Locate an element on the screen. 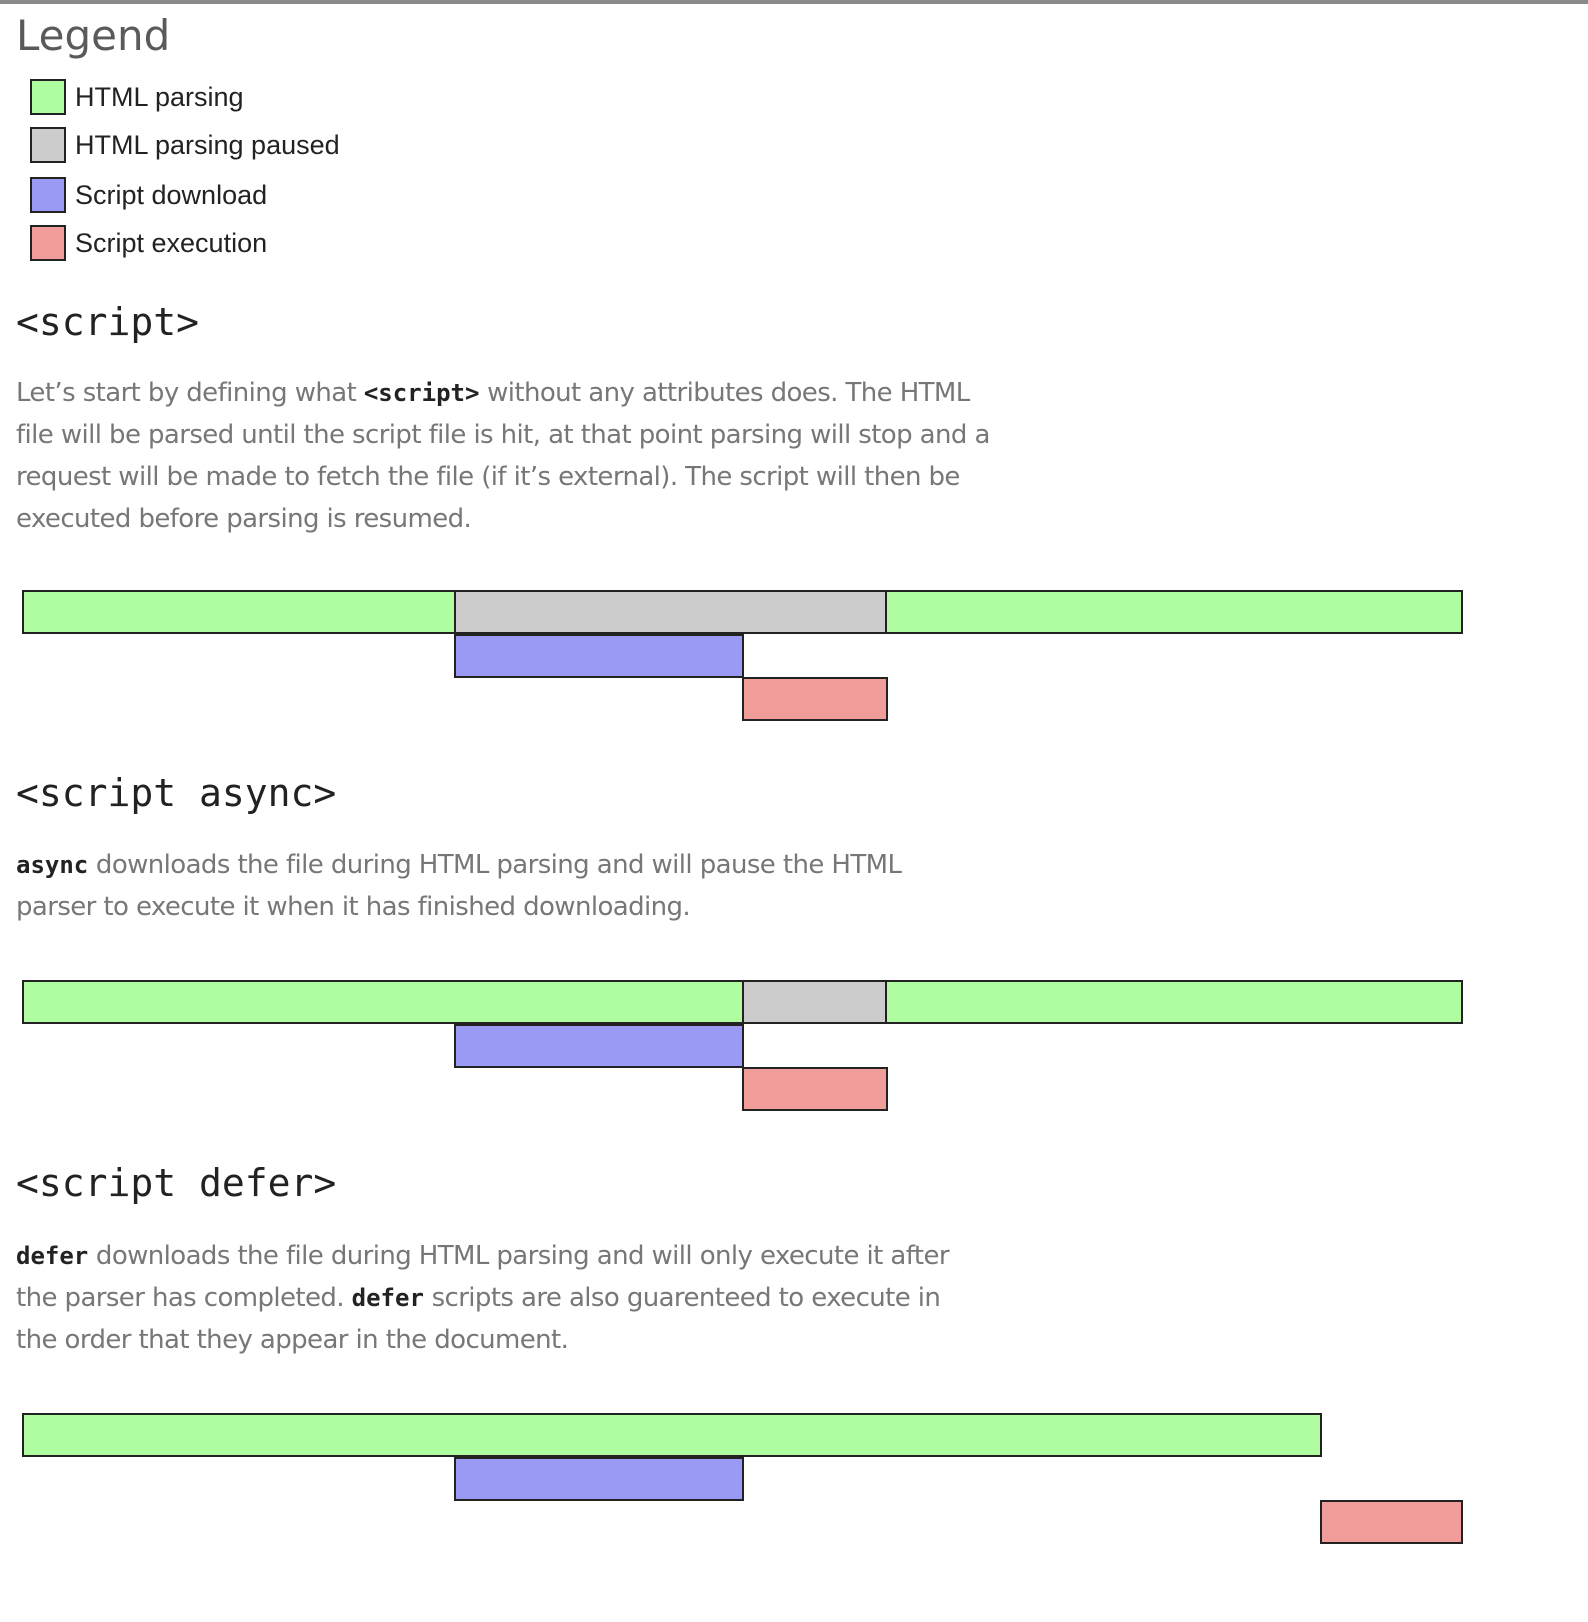 The height and width of the screenshot is (1622, 1588). legend-title: Legend is located at coordinates (93, 35).